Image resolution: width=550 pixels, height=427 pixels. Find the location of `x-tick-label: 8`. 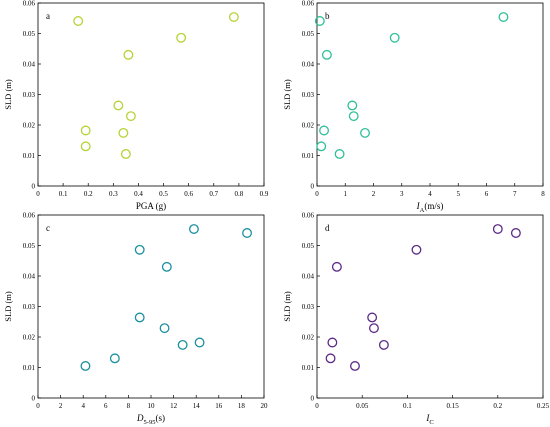

x-tick-label: 8 is located at coordinates (543, 194).